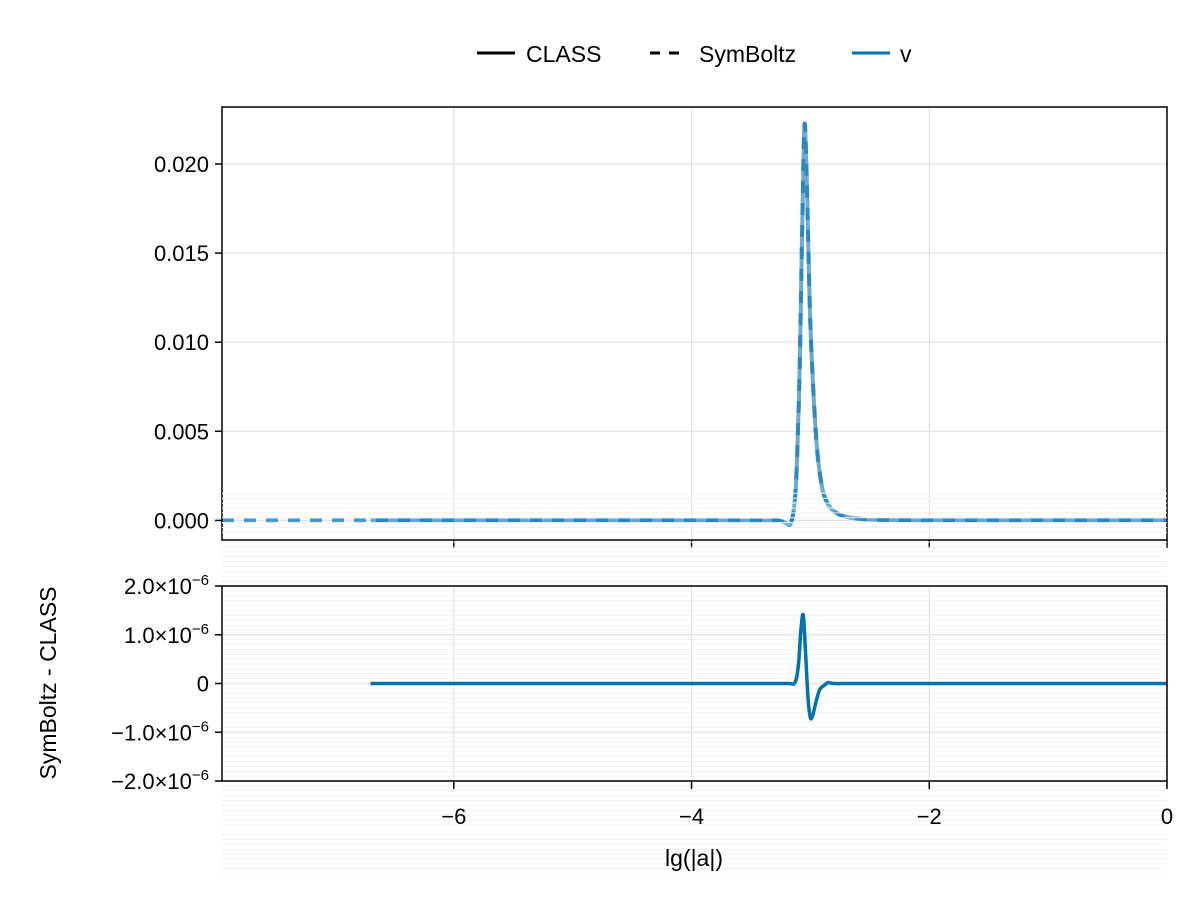  What do you see at coordinates (747, 54) in the screenshot?
I see `legend-label-symboltz: SymBoltz` at bounding box center [747, 54].